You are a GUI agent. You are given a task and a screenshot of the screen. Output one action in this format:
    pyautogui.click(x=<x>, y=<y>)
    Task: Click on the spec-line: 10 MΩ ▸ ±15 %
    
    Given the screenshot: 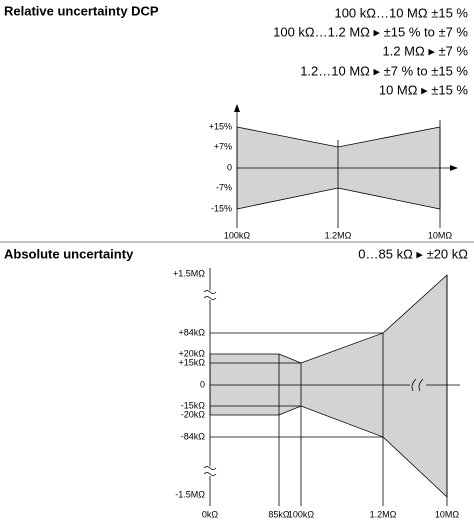 What is the action you would take?
    pyautogui.click(x=424, y=89)
    